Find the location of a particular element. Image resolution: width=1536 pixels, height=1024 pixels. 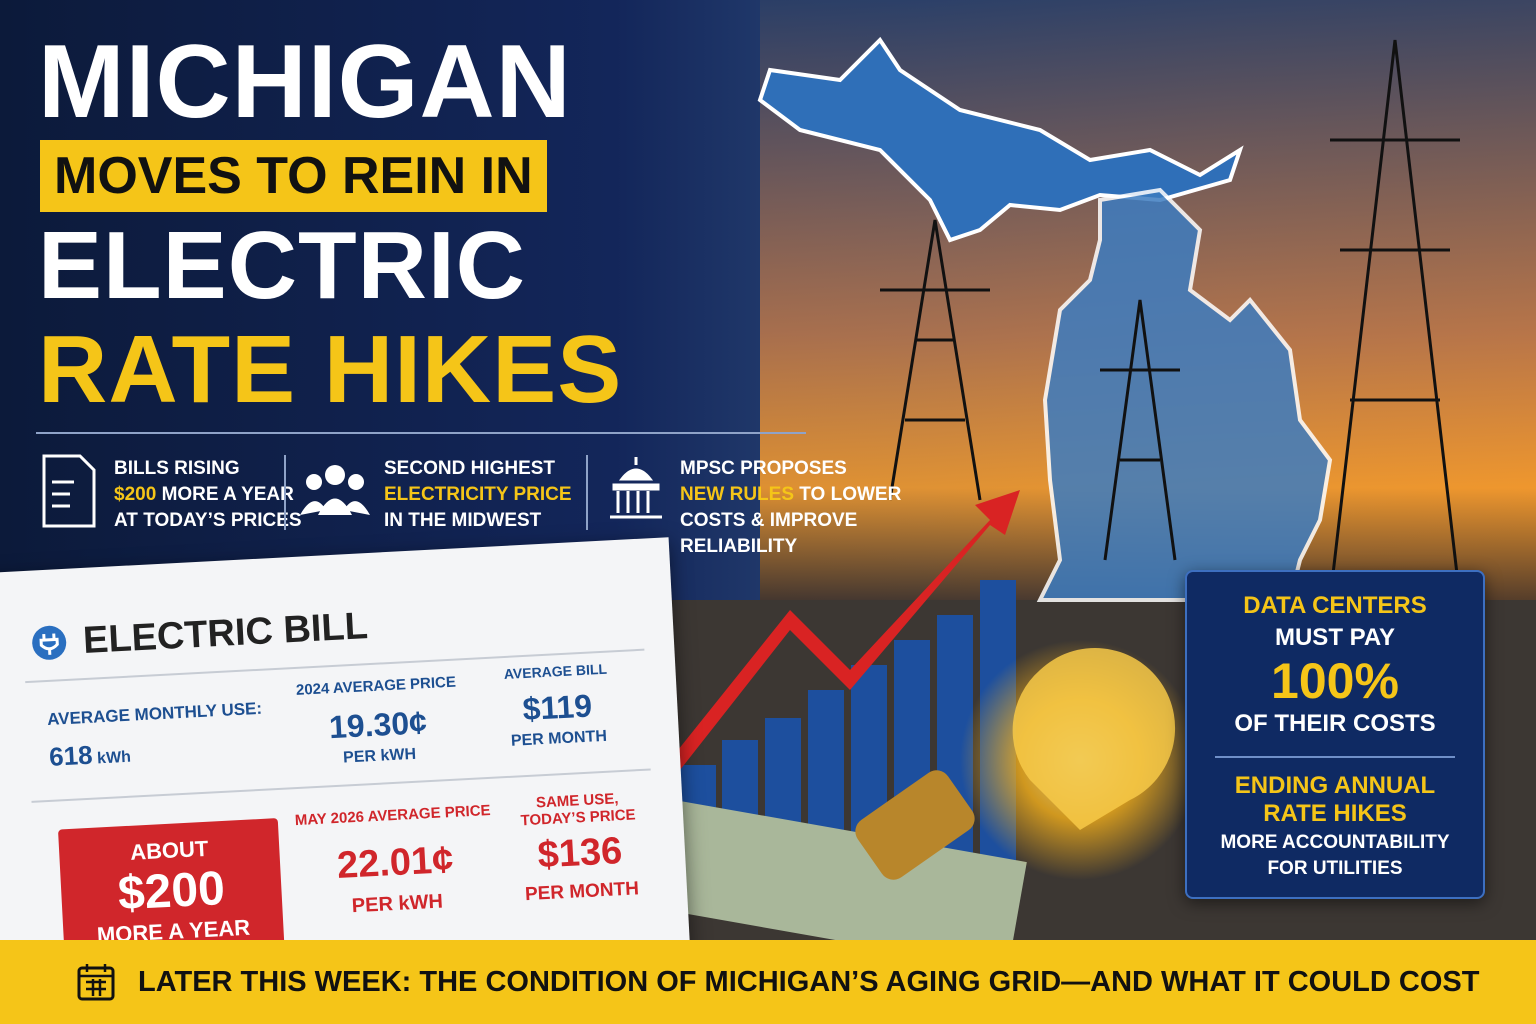

fact-text: MORE A YEAR is located at coordinates (227, 494).